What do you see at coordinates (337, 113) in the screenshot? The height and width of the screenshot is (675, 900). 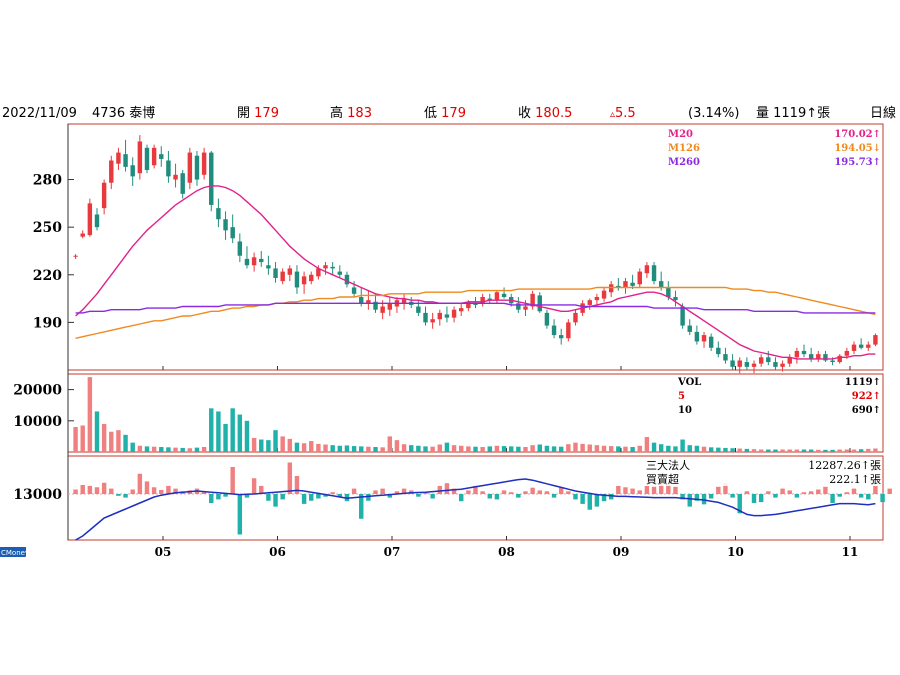 I see `high-label: 高` at bounding box center [337, 113].